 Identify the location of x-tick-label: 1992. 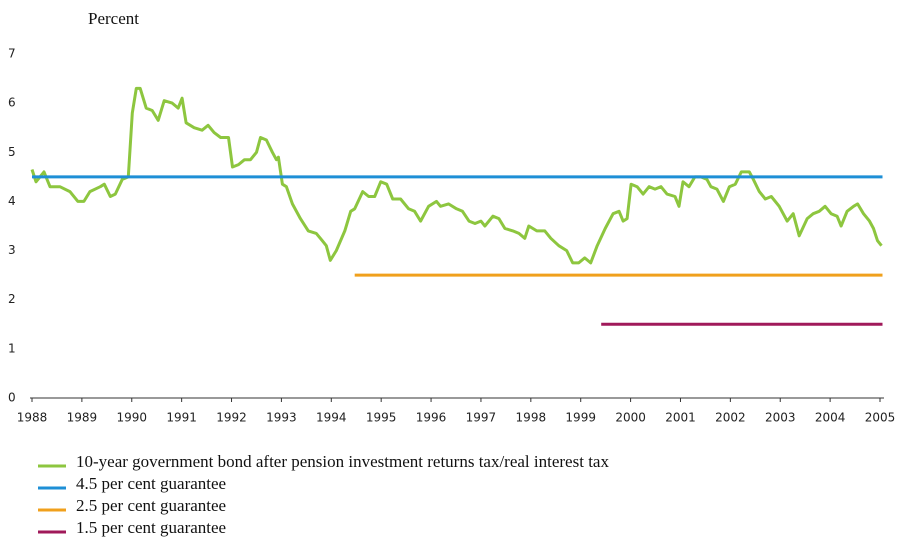
(231, 418).